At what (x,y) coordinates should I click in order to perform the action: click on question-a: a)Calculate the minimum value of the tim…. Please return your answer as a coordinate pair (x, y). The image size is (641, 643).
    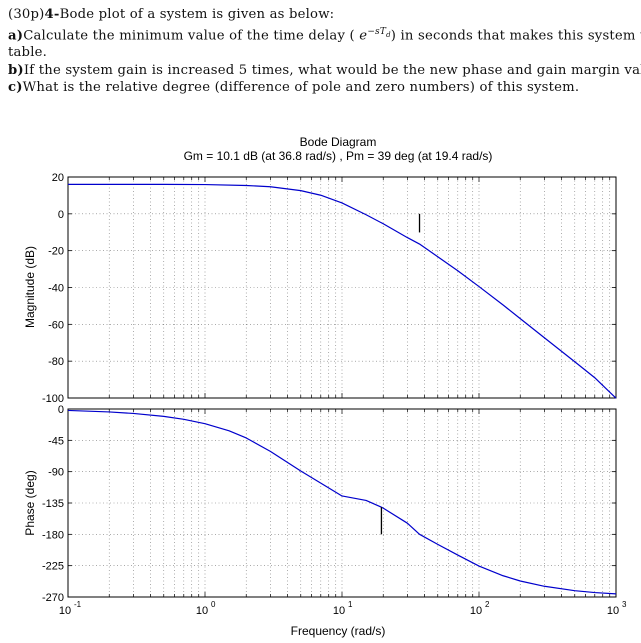
    Looking at the image, I should click on (324, 34).